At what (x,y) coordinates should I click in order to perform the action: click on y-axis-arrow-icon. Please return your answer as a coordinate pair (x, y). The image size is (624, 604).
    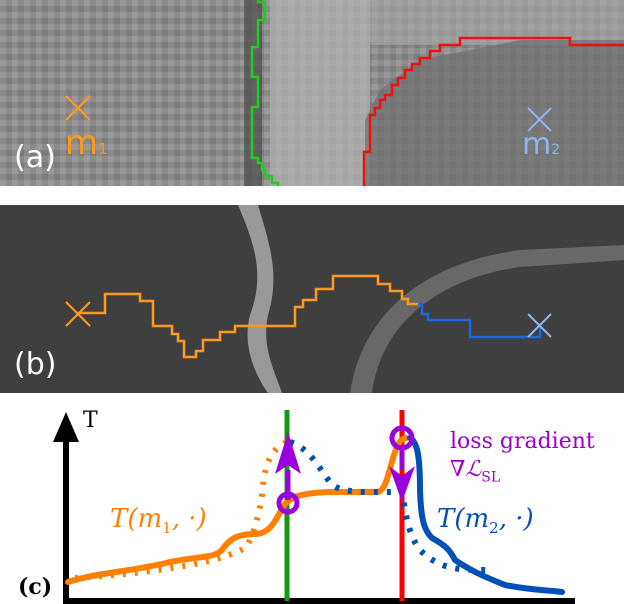
    Looking at the image, I should click on (66, 427).